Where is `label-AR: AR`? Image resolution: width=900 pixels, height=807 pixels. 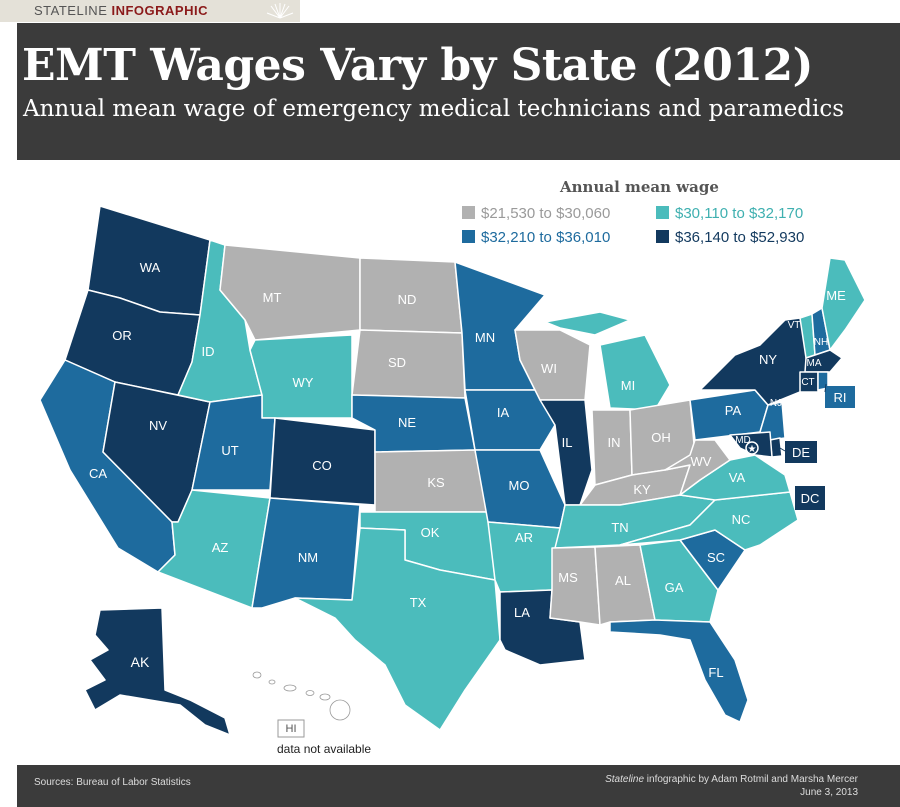 label-AR: AR is located at coordinates (524, 537).